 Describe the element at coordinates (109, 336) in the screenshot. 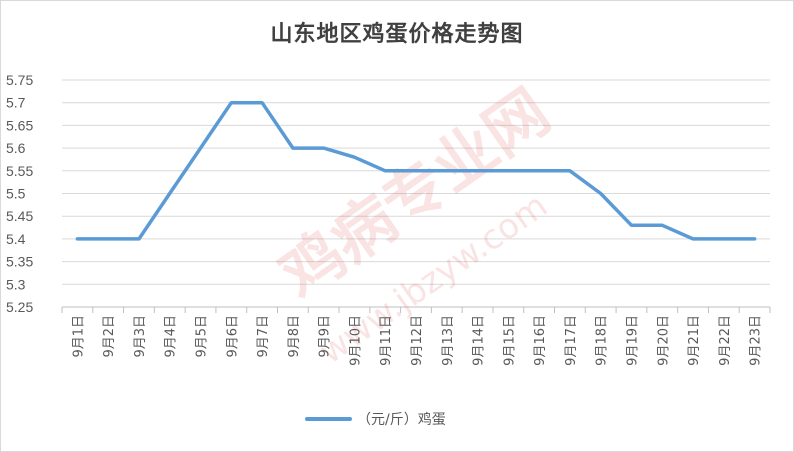

I see `x-tick-label: 9月2日` at that location.